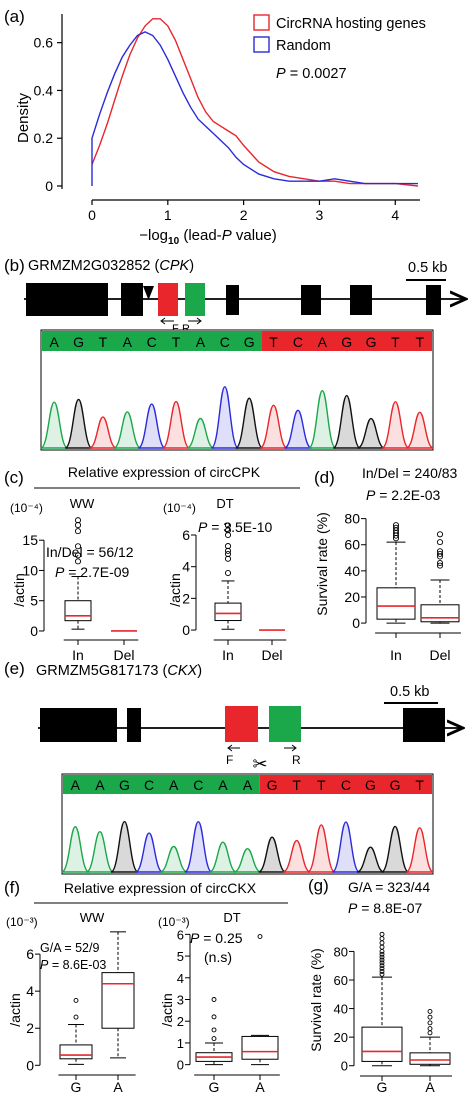 Image resolution: width=474 pixels, height=1101 pixels. I want to click on ylabel: Survival rate (%), so click(322, 563).